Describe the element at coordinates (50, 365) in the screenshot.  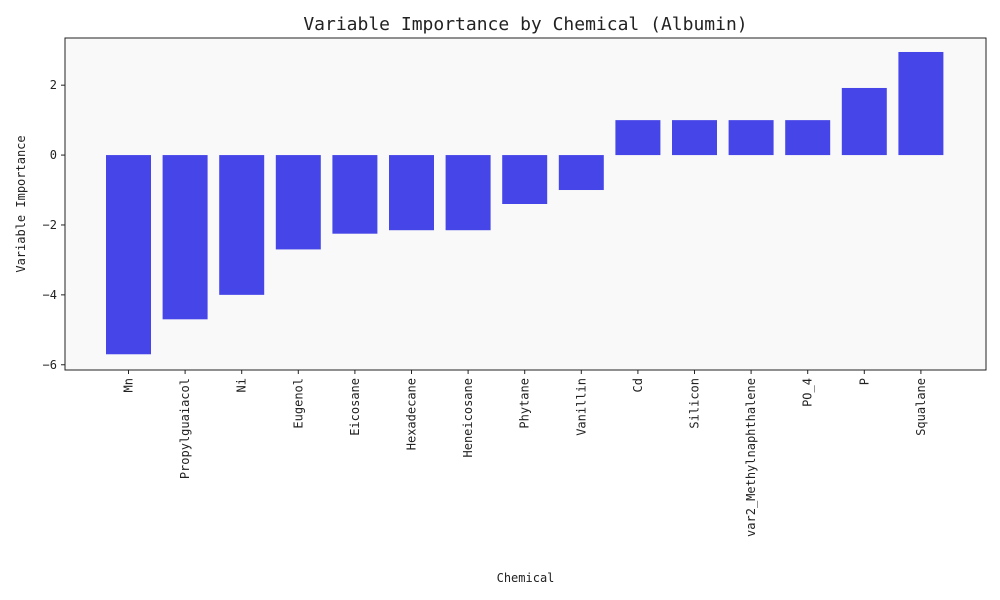
I see `y-tick-label: −6` at that location.